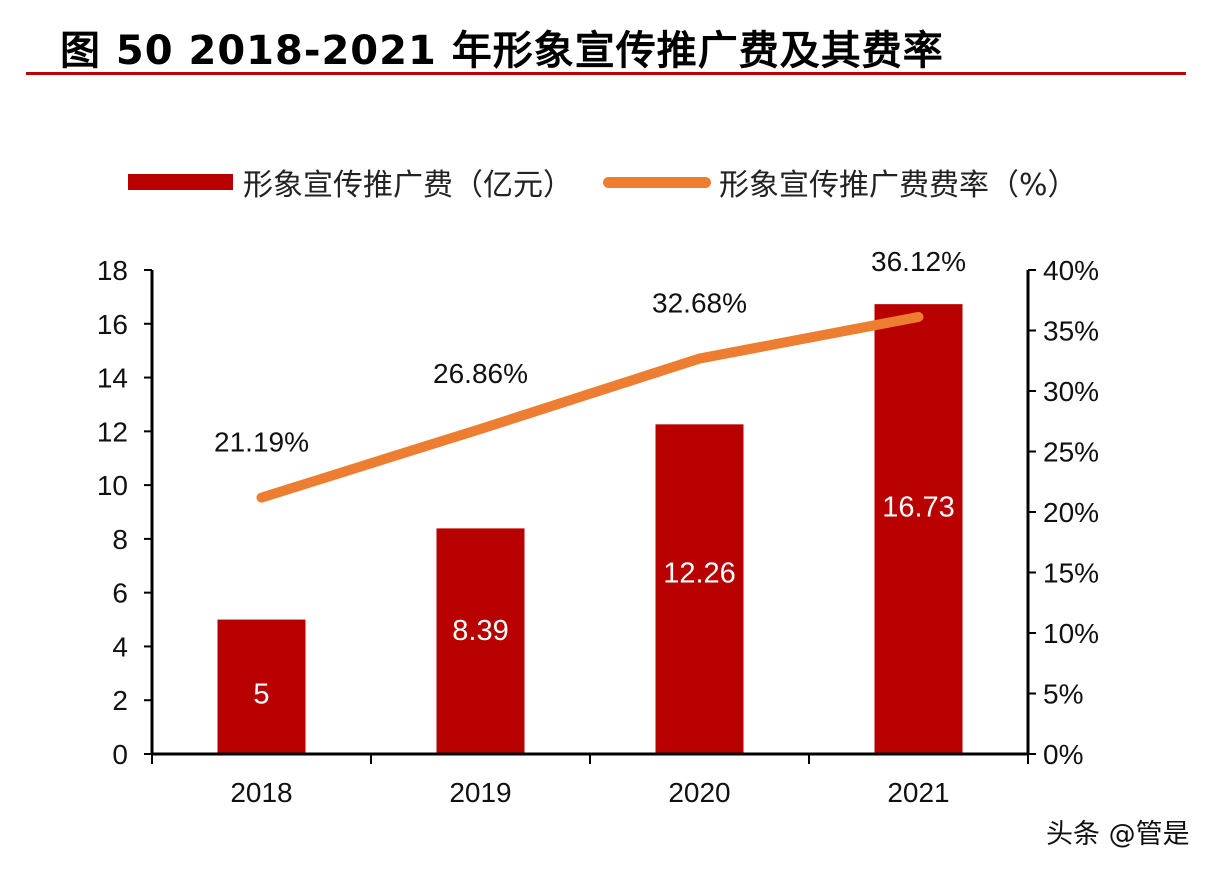 Image resolution: width=1232 pixels, height=870 pixels. What do you see at coordinates (120, 700) in the screenshot?
I see `y-left-tick-label: 2` at bounding box center [120, 700].